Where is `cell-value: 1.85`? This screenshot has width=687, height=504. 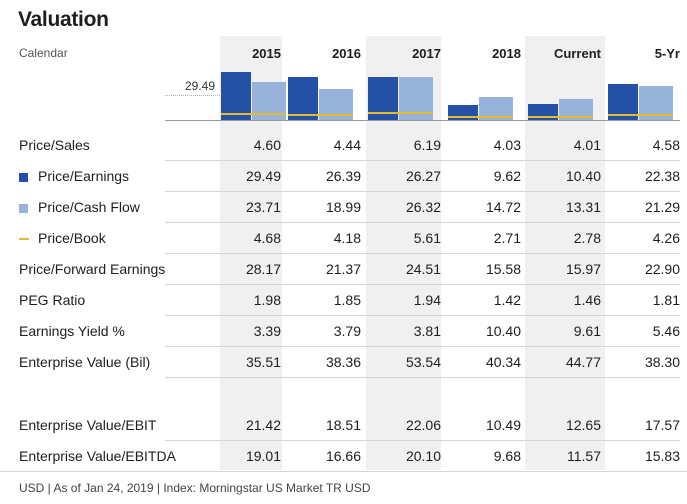 cell-value: 1.85 is located at coordinates (347, 300).